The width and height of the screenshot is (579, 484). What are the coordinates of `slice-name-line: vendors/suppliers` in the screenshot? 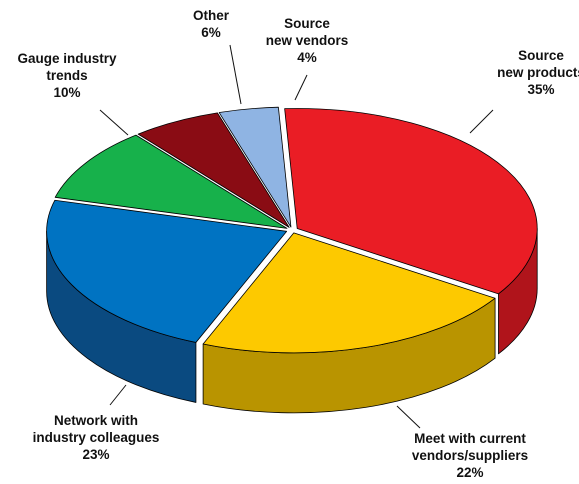 It's located at (470, 455).